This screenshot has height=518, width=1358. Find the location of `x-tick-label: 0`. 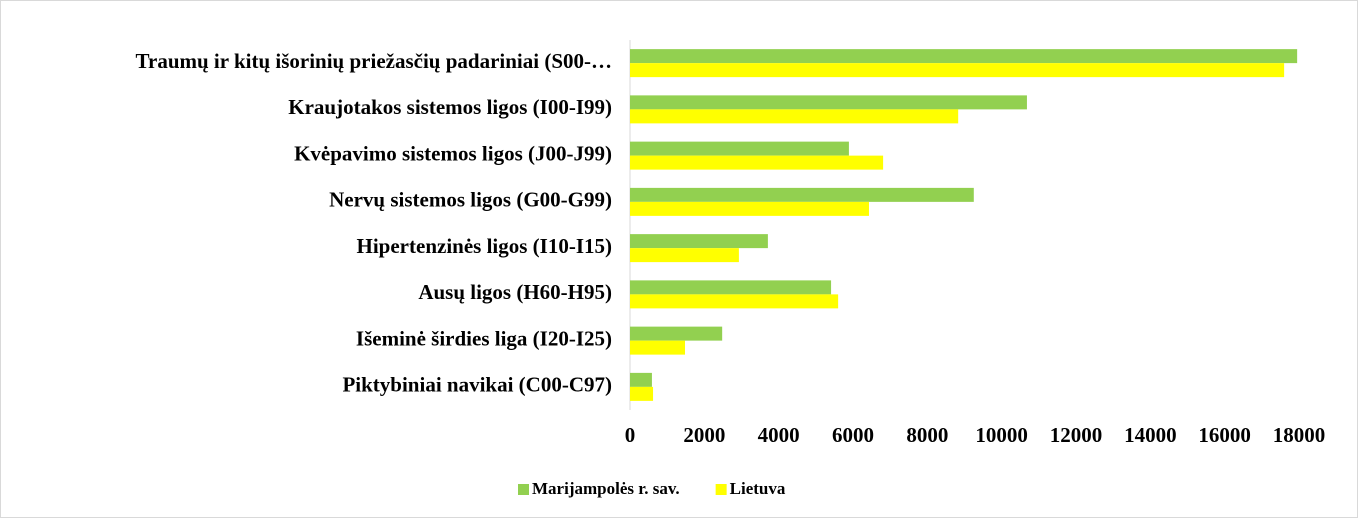

x-tick-label: 0 is located at coordinates (630, 435).